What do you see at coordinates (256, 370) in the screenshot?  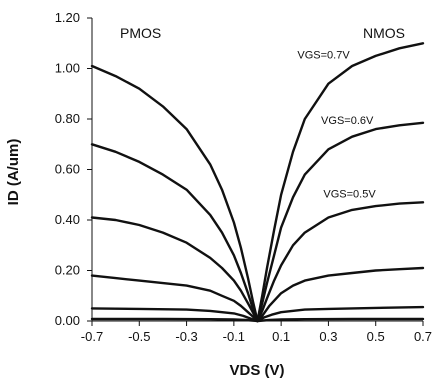 I see `x-axis-title: VDS (V)` at bounding box center [256, 370].